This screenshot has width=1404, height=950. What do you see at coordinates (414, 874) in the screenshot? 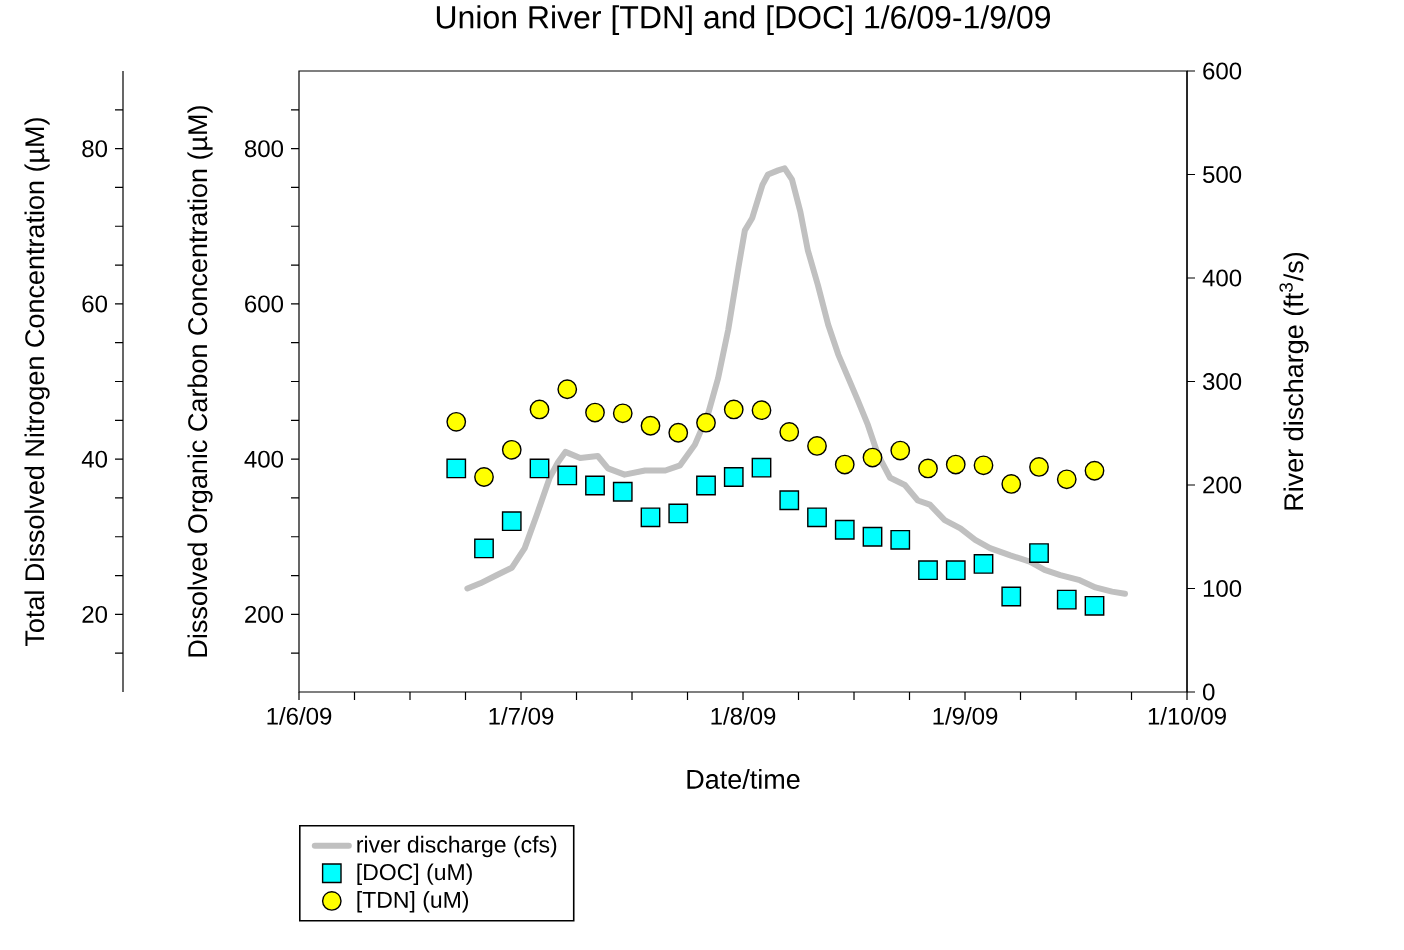
I see `legend-label: [DOC] (uM)` at bounding box center [414, 874].